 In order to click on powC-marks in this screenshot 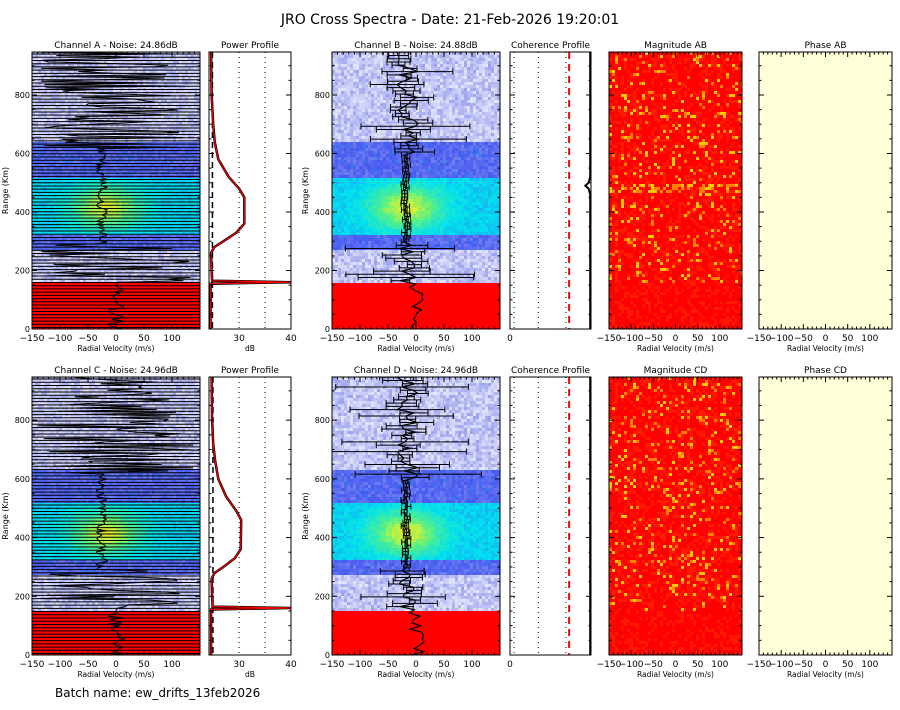, I will do `click(250, 516)`.